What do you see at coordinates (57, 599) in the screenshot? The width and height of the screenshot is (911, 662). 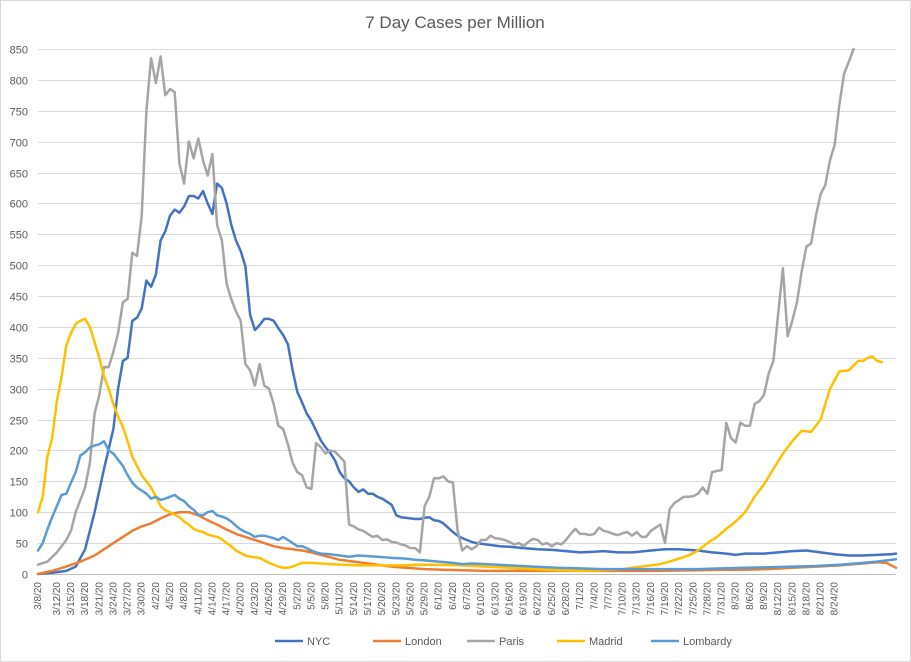 I see `x-tick-label: 3/12/20` at bounding box center [57, 599].